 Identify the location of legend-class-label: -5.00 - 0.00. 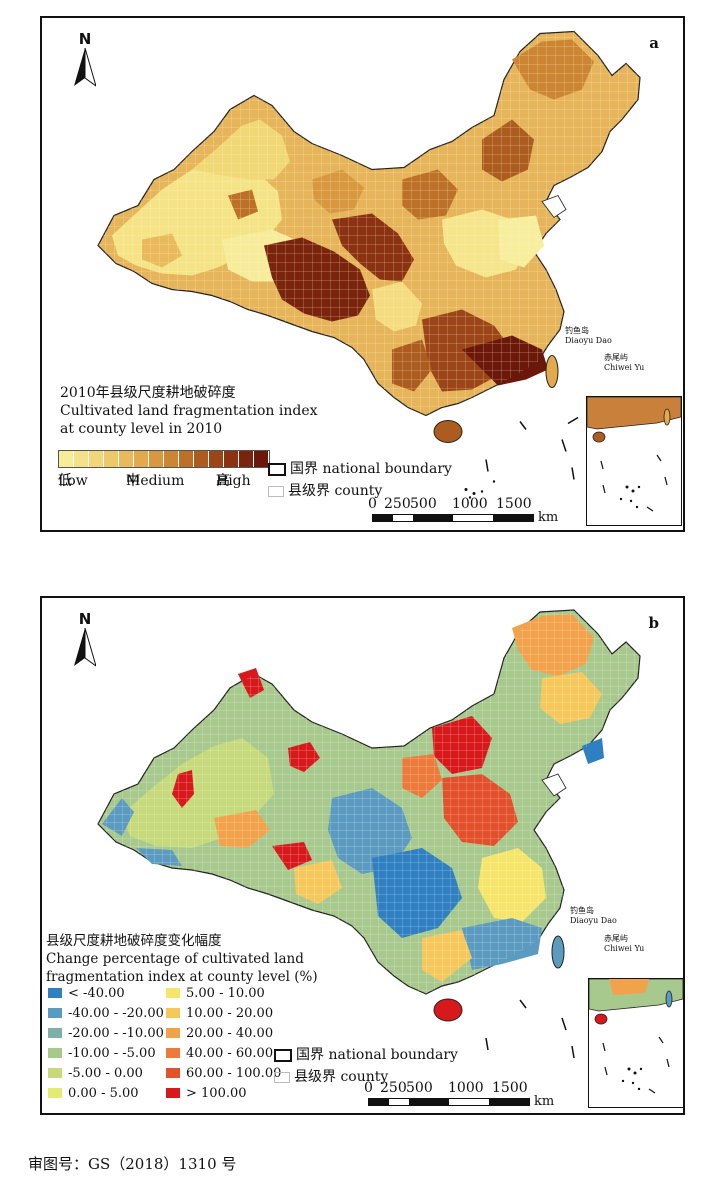
(105, 1073).